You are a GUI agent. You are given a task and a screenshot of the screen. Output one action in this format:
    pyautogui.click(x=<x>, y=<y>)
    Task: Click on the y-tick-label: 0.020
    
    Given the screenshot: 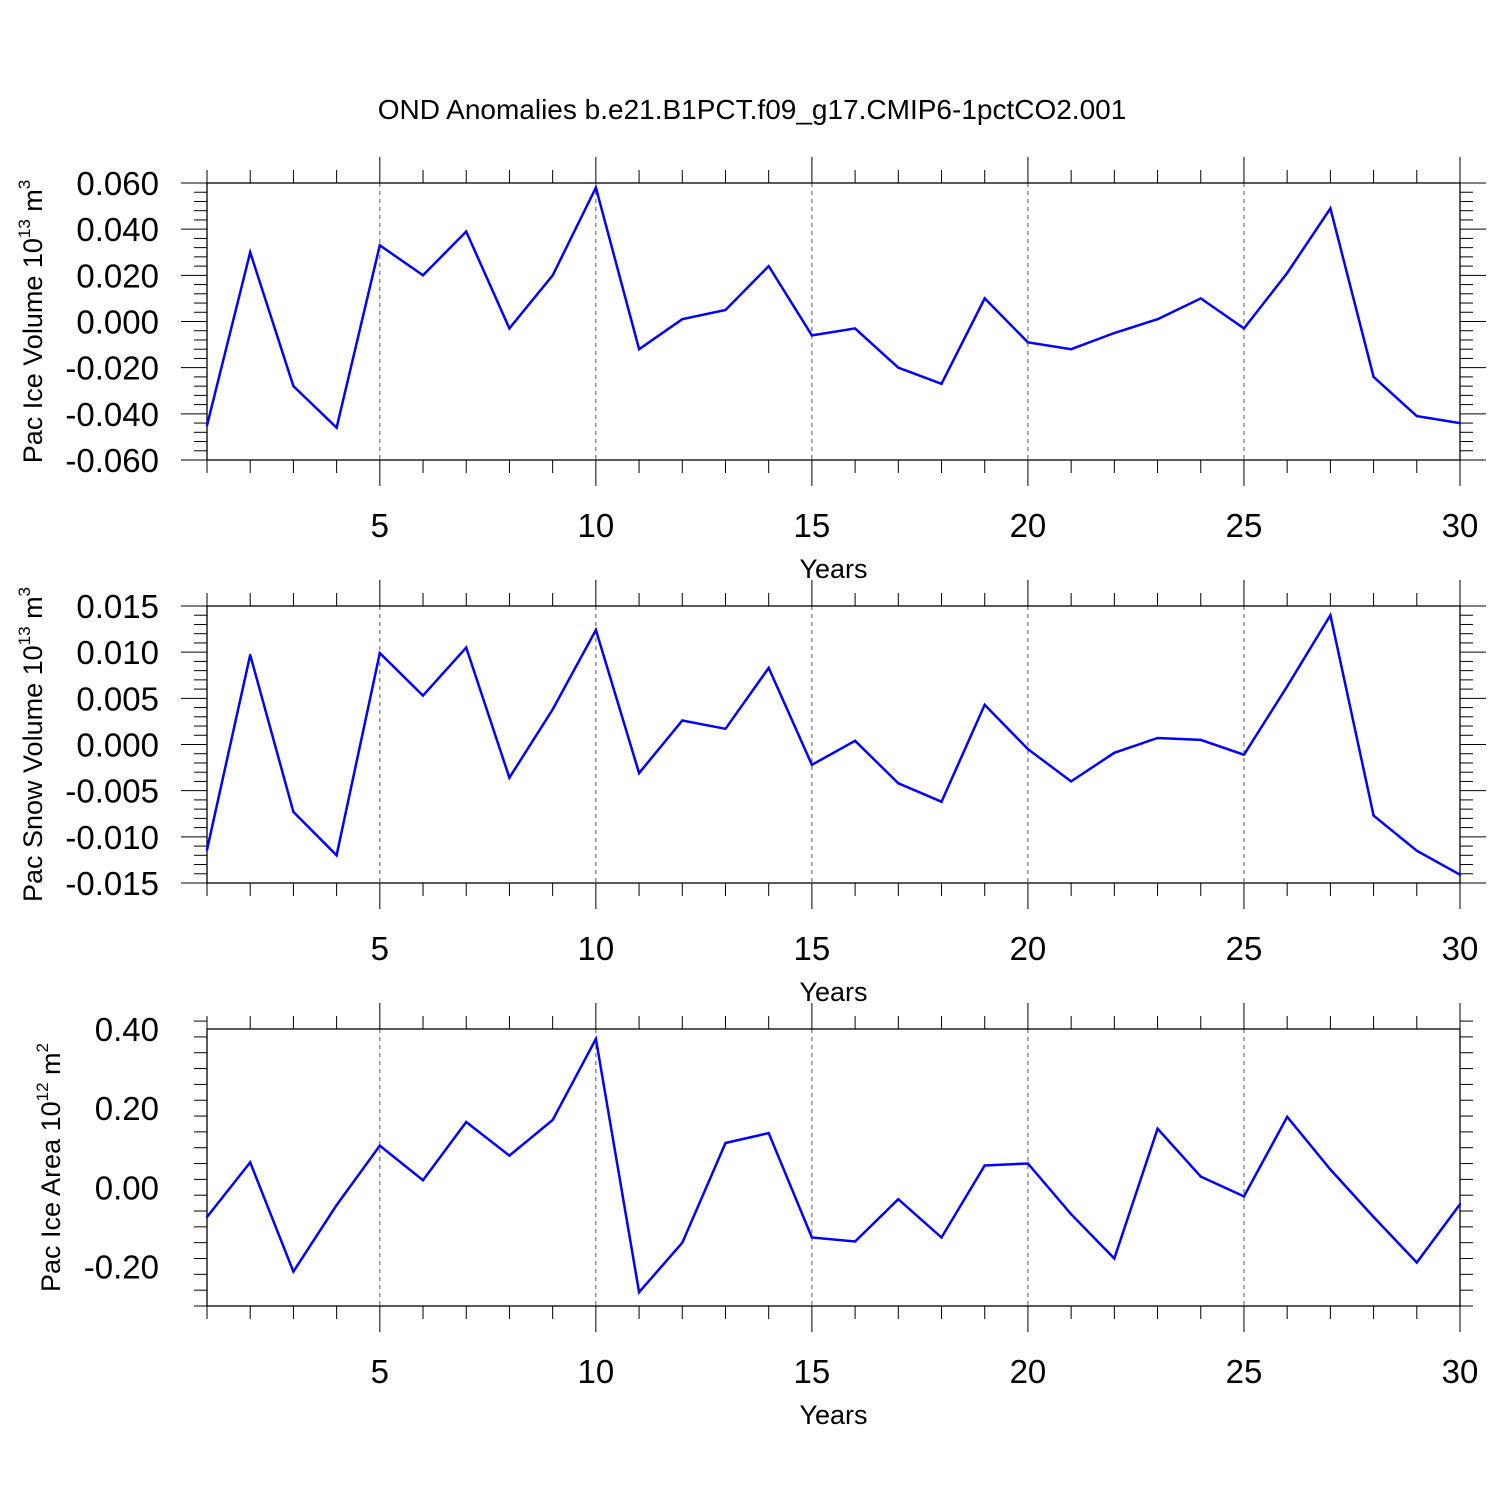 What is the action you would take?
    pyautogui.click(x=117, y=275)
    